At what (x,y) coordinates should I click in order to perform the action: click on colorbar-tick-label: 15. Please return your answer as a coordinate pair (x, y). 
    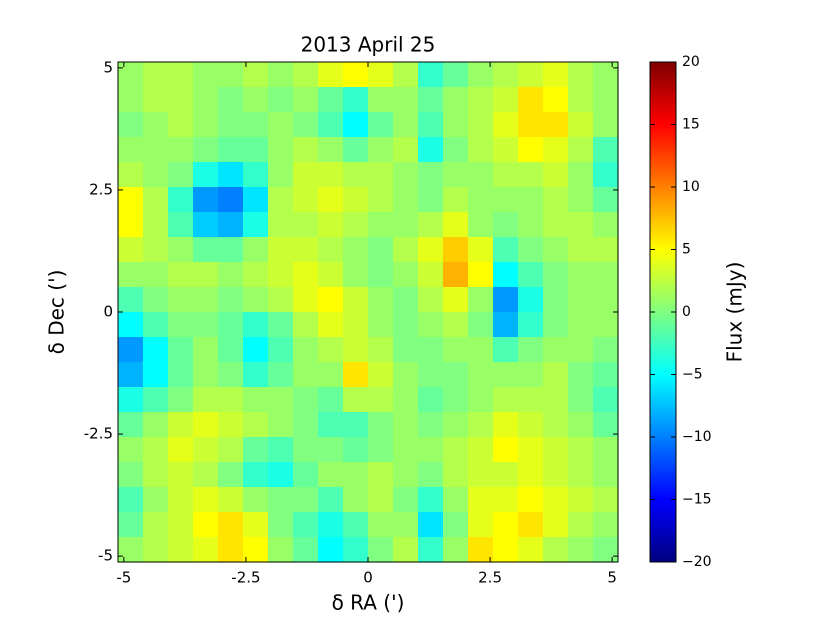
    Looking at the image, I should click on (691, 125).